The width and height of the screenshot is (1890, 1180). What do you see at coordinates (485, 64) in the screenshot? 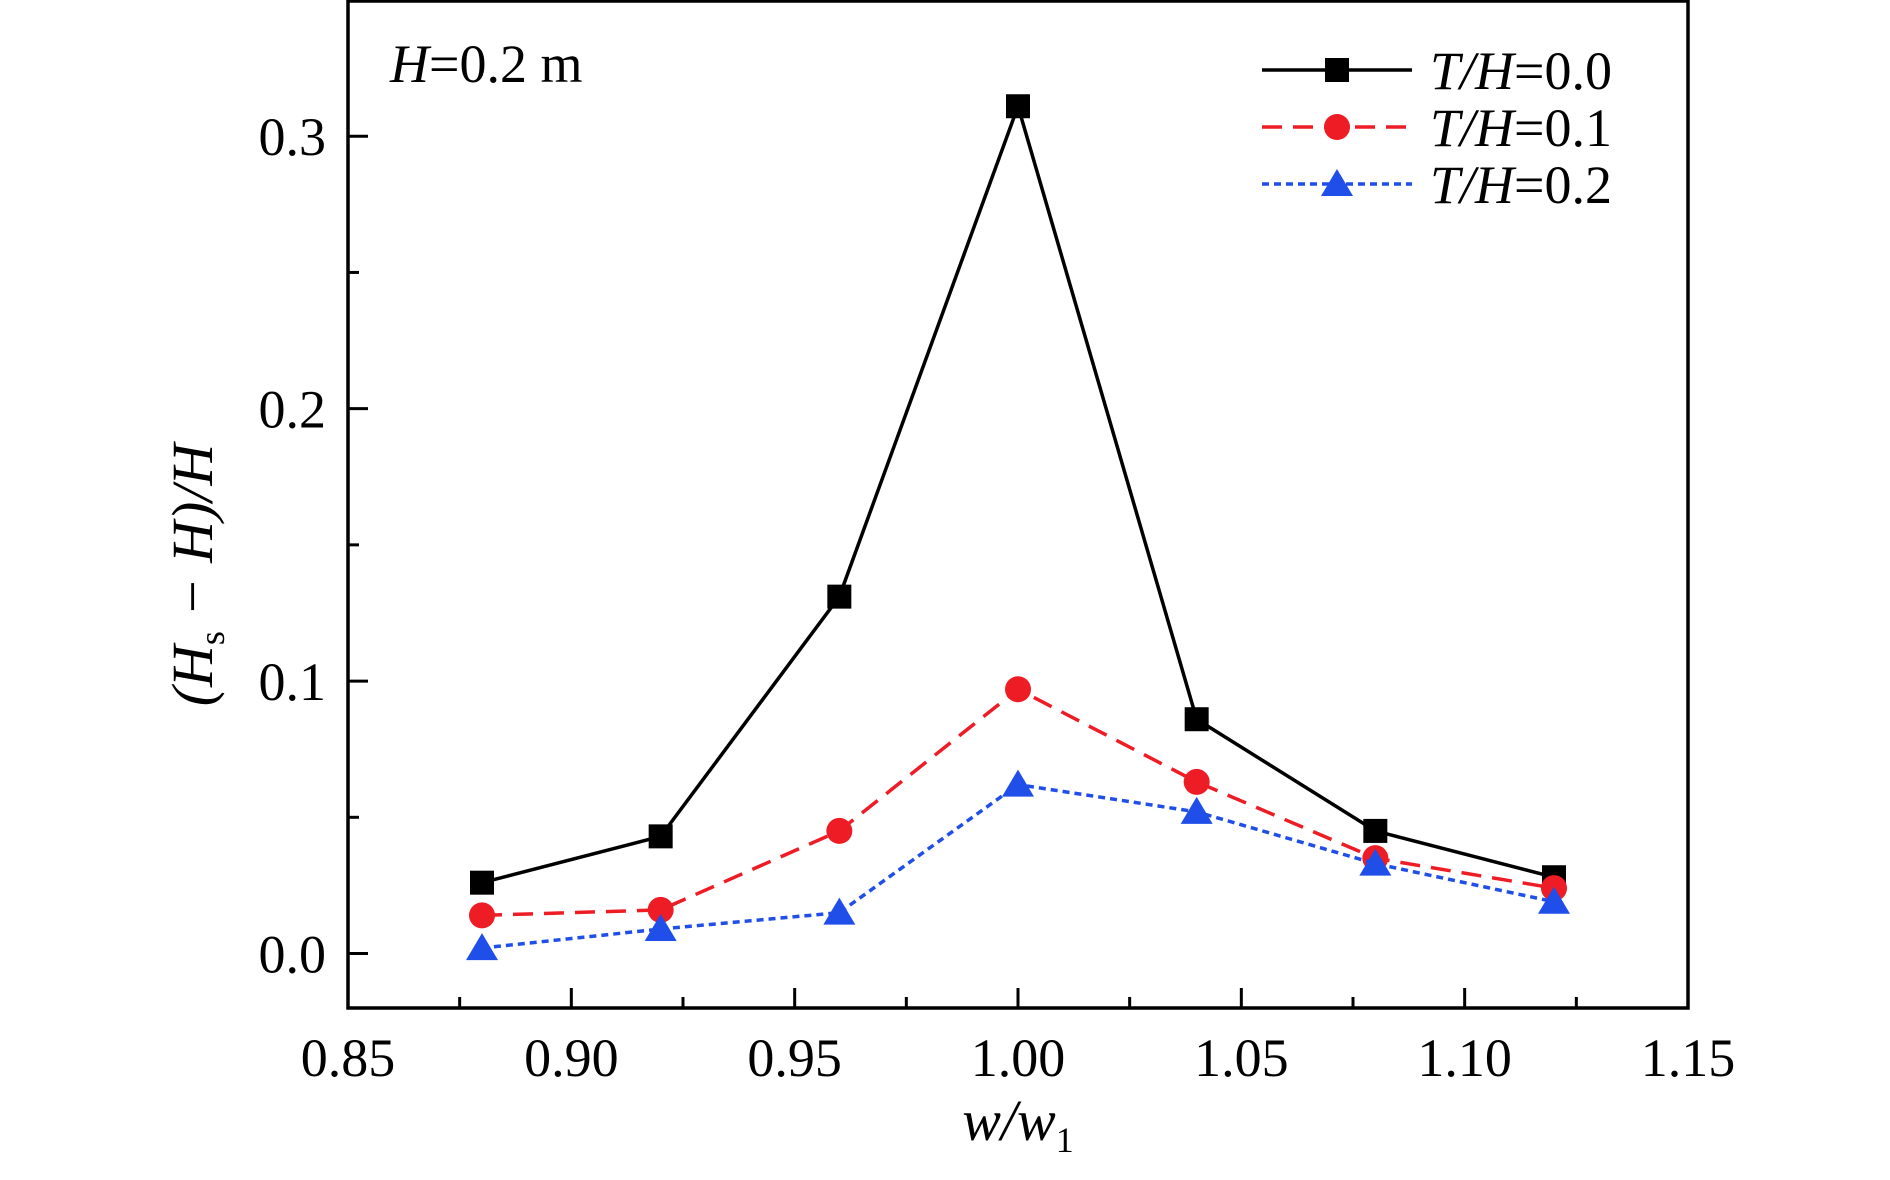
I see `annotation-text: H=0.2 m` at bounding box center [485, 64].